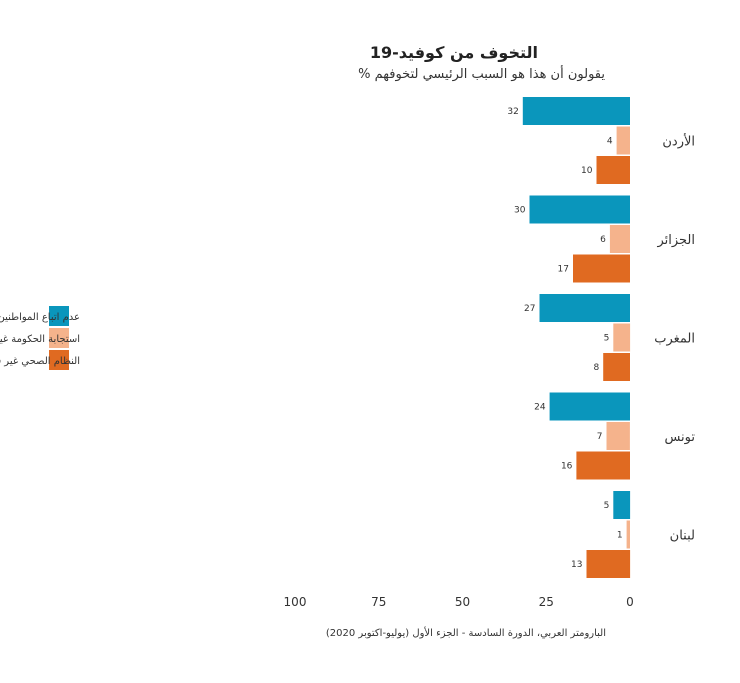  Describe the element at coordinates (603, 240) in the screenshot. I see `bar-value-label: 6` at that location.